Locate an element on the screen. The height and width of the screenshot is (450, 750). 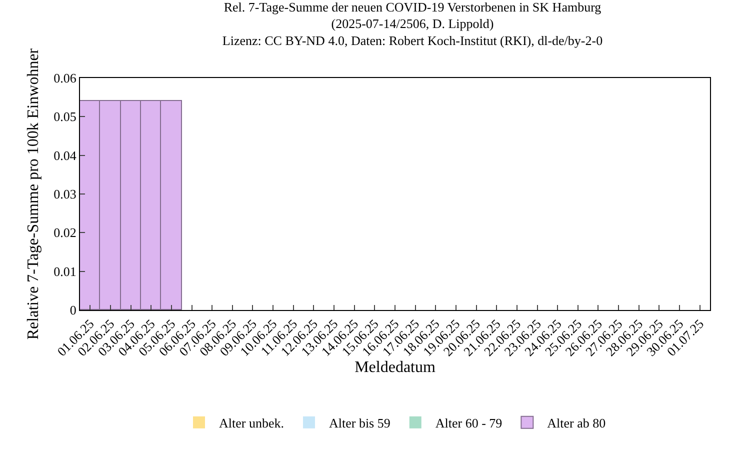
legend-label: Alter 60 - 79 is located at coordinates (468, 422).